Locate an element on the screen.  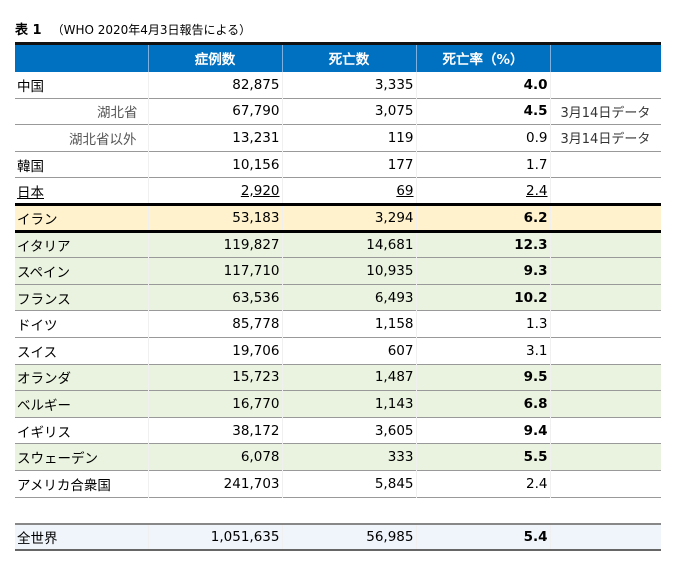
table-row: イラン 53,183 3,294 6.2 is located at coordinates (338, 218).